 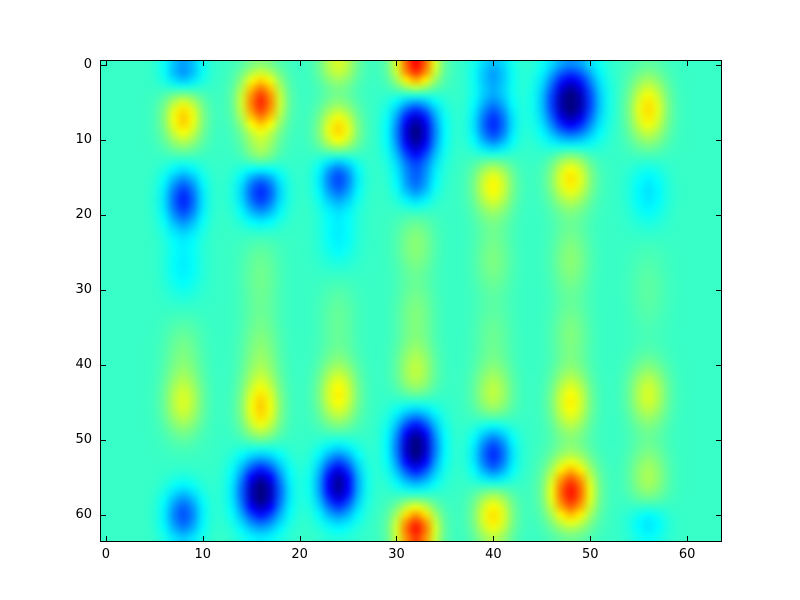 What do you see at coordinates (87, 64) in the screenshot?
I see `y-tick-label: 0` at bounding box center [87, 64].